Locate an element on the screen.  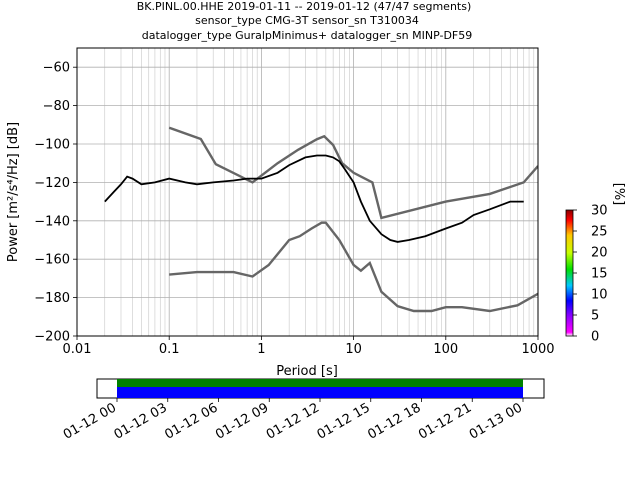
x-axis-ticks: 0.01 0.1 1 10 100 1000 is located at coordinates (309, 346).